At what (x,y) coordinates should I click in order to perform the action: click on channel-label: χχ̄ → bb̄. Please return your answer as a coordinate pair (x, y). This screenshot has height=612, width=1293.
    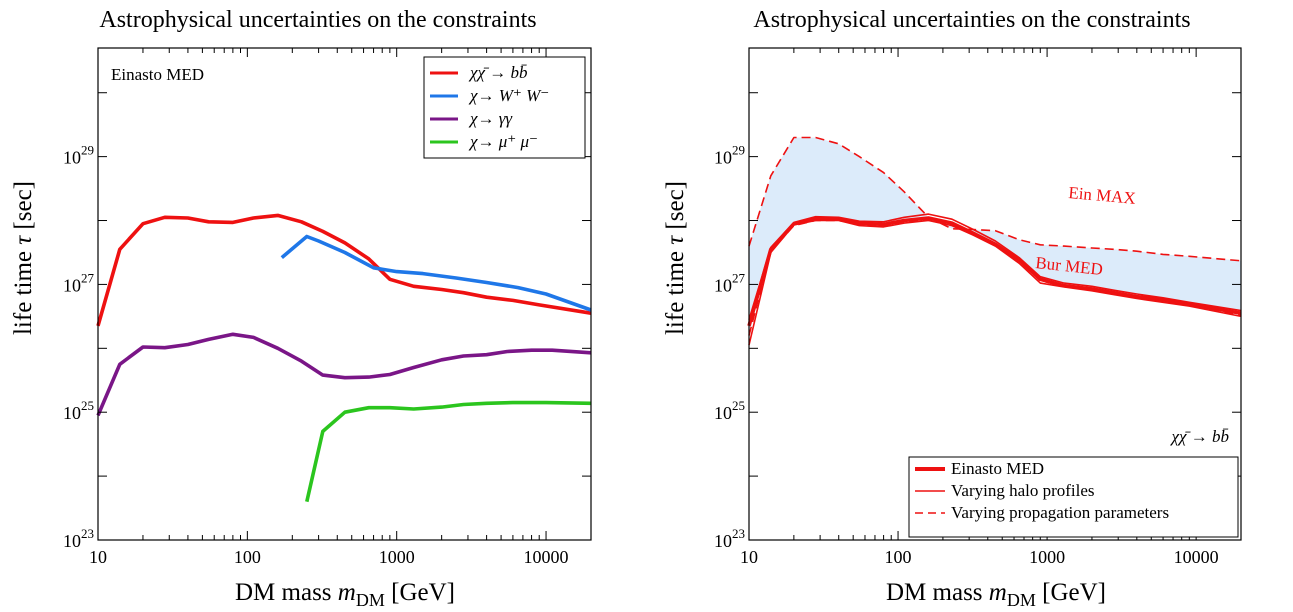
    Looking at the image, I should click on (1200, 436).